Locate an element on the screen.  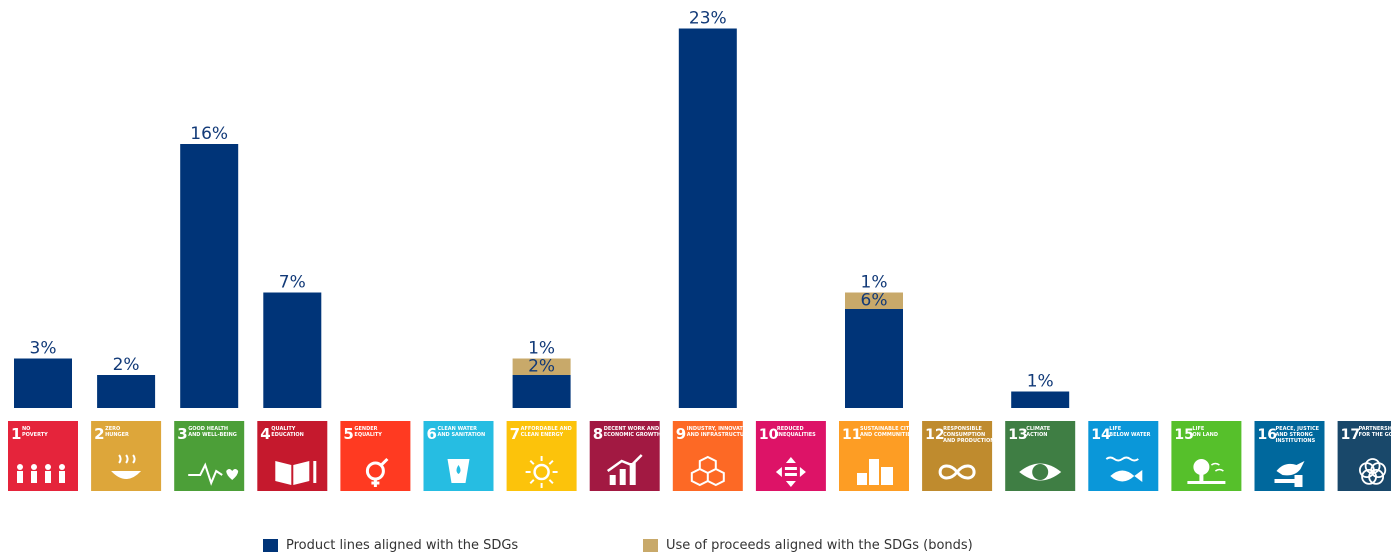
sdg-tile-label-10: INEQUALITIES is located at coordinates (796, 435).